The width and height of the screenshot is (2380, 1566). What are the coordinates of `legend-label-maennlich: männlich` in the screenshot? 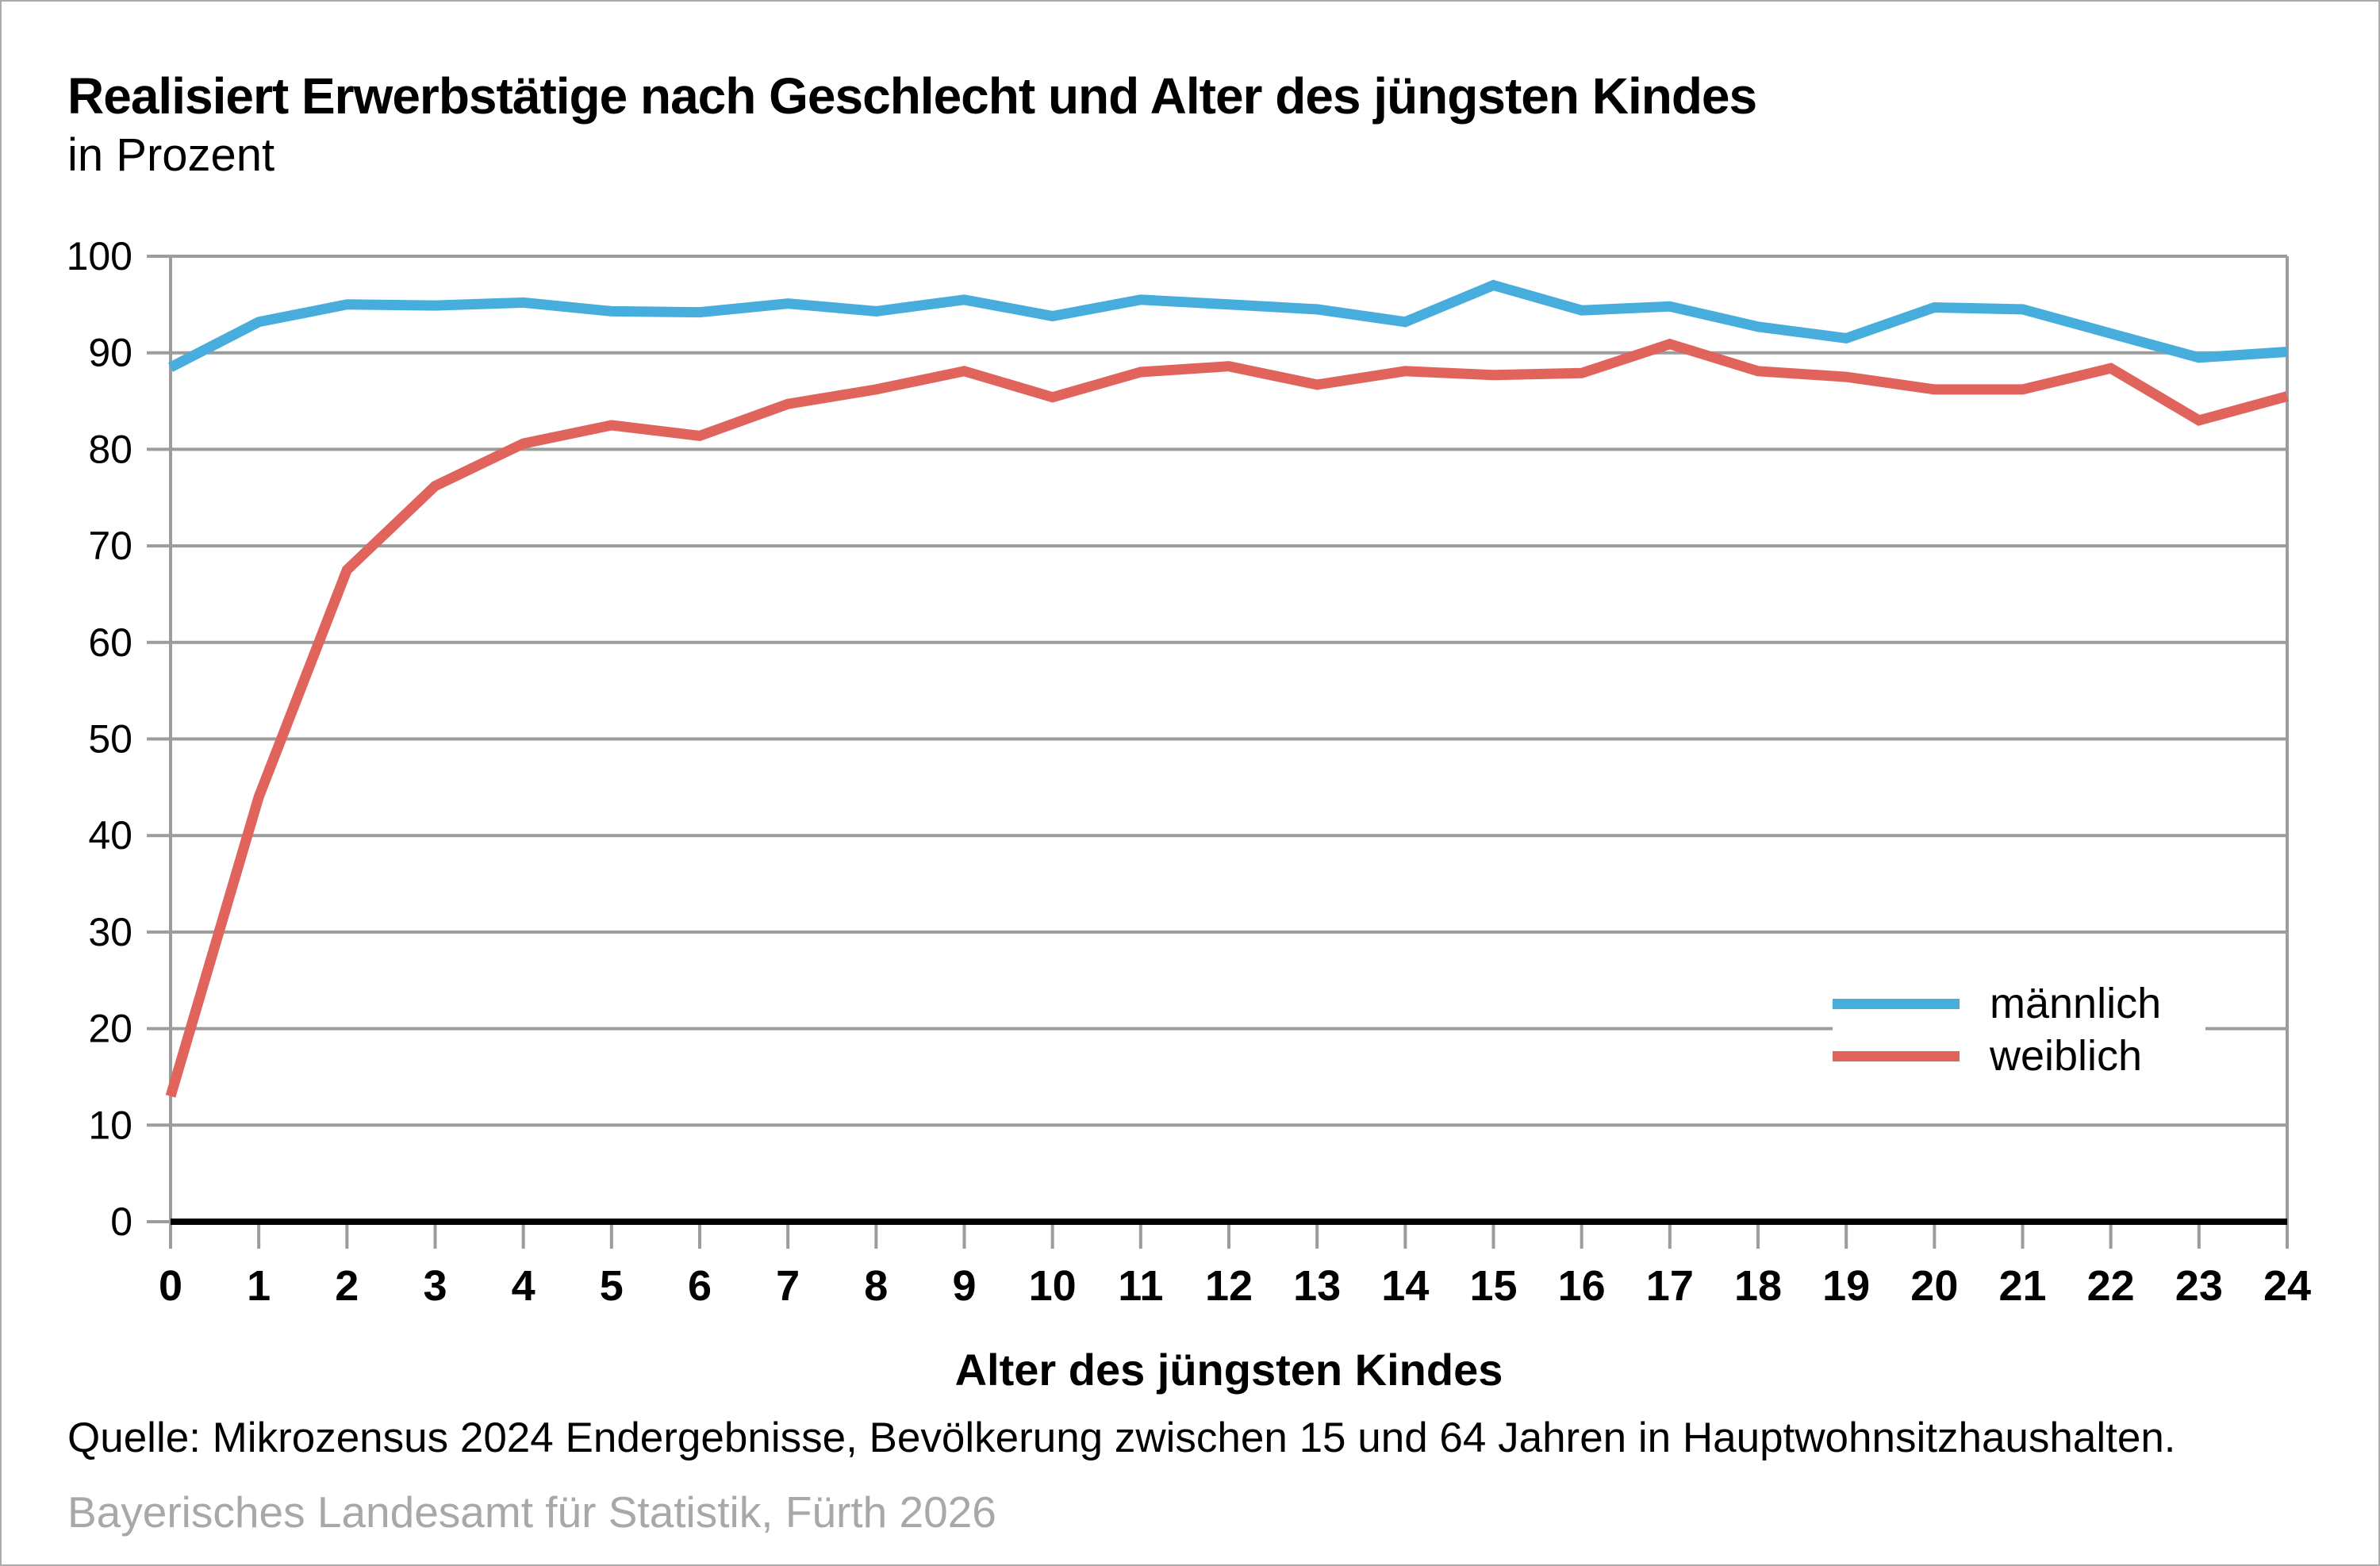 It's located at (2076, 1003).